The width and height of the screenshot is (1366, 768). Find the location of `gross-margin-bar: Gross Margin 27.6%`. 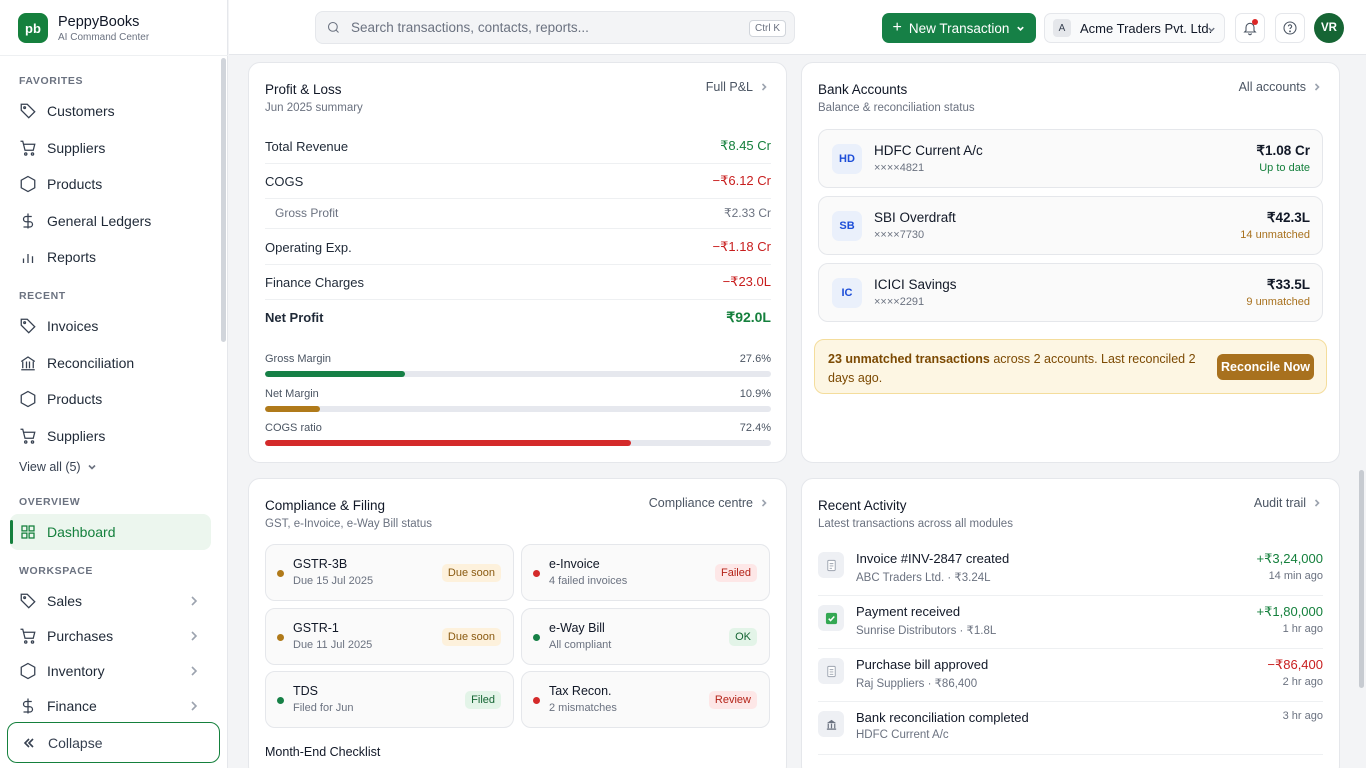

gross-margin-bar: Gross Margin 27.6% is located at coordinates (518, 365).